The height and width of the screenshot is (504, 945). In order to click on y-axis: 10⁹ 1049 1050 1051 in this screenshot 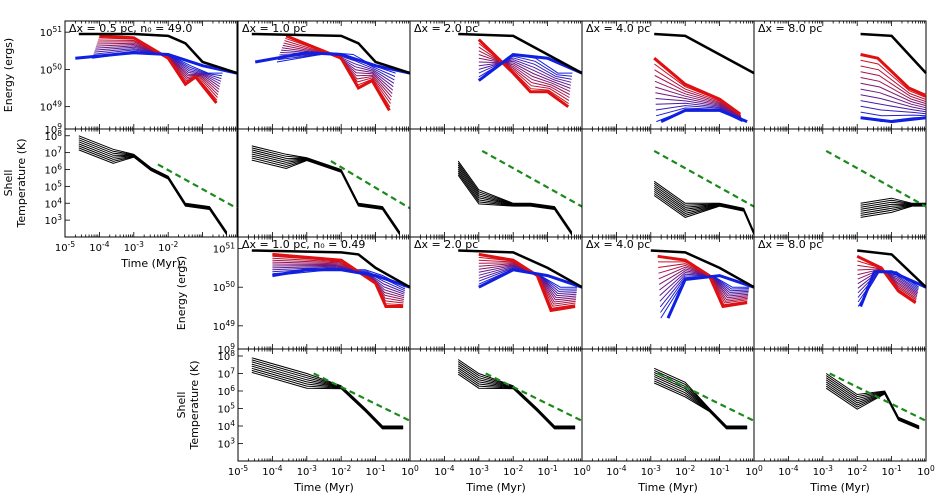, I will do `click(228, 299)`.